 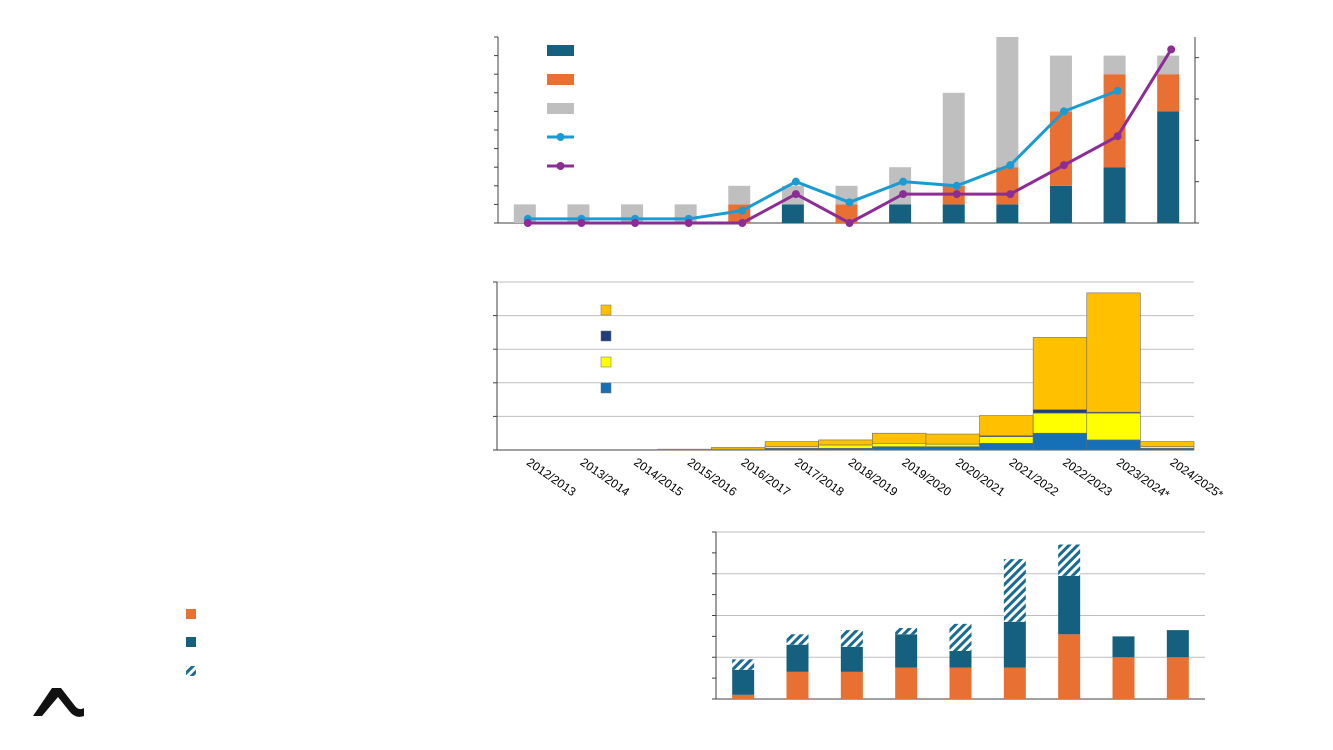 What do you see at coordinates (766, 477) in the screenshot?
I see `middle-x-tick-label: 2016/2017` at bounding box center [766, 477].